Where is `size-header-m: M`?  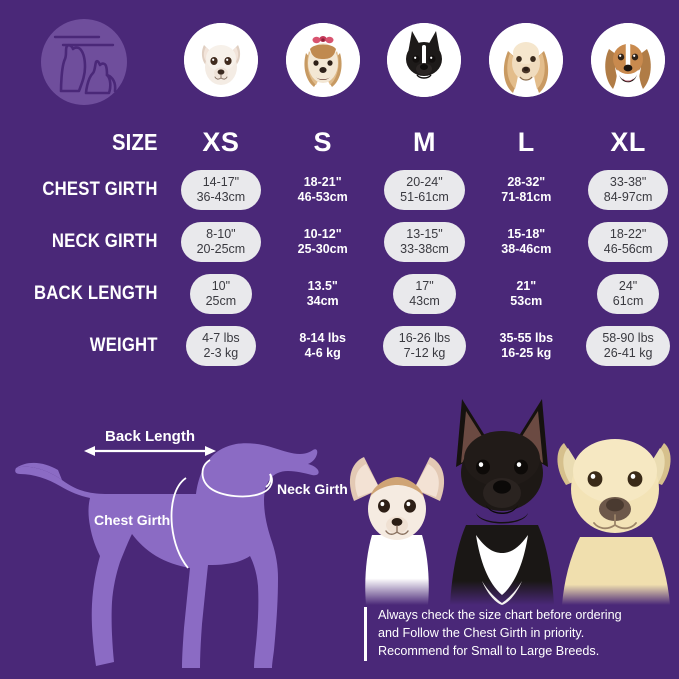 size-header-m: M is located at coordinates (425, 142).